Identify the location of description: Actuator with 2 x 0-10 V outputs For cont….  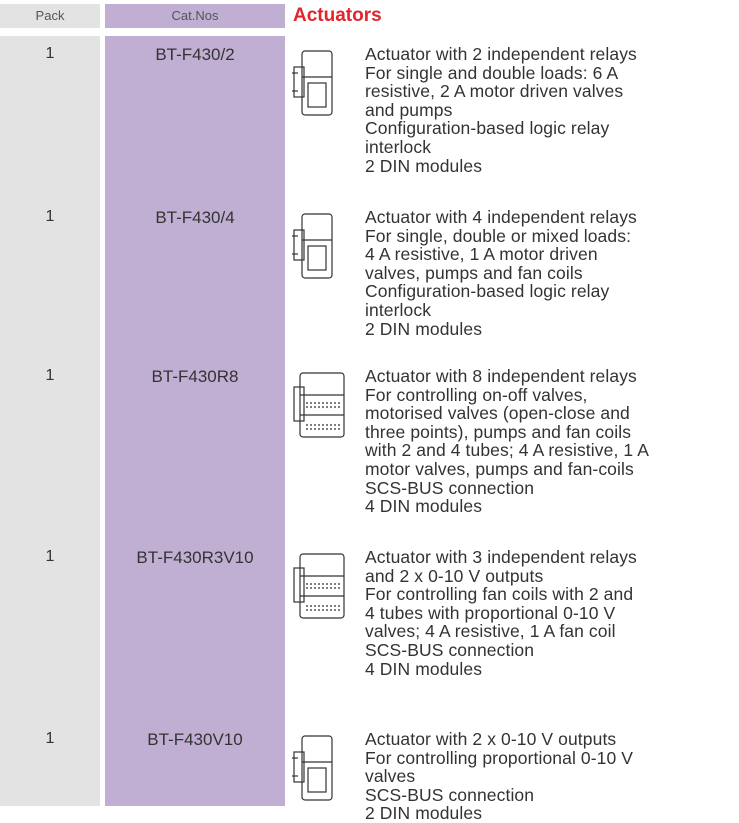
(499, 776).